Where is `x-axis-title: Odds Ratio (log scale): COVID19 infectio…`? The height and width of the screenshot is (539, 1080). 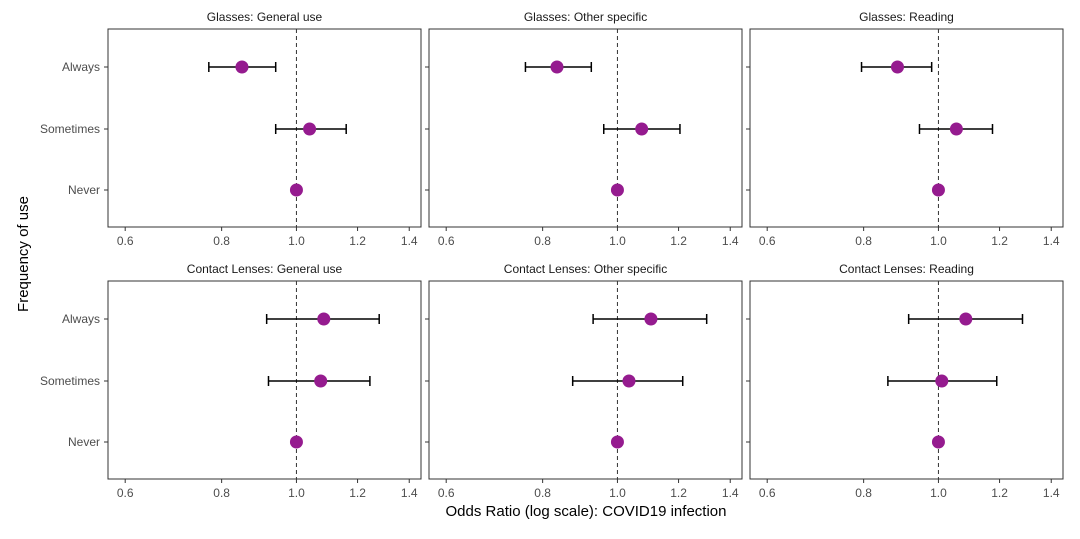 x-axis-title: Odds Ratio (log scale): COVID19 infectio… is located at coordinates (586, 511).